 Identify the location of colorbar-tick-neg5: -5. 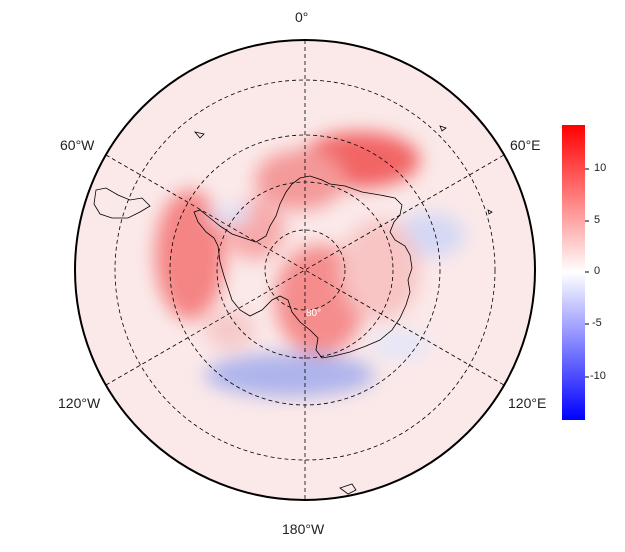
(597, 323).